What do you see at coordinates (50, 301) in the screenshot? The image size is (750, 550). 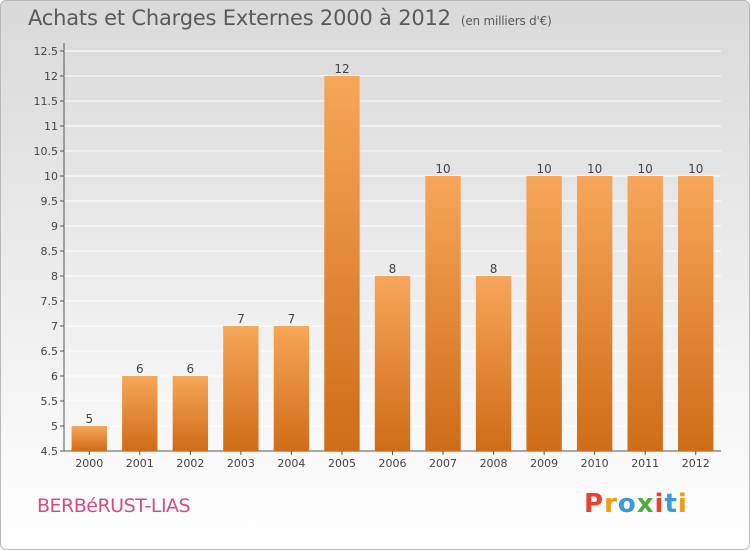 I see `y-tick-label: 7.5` at bounding box center [50, 301].